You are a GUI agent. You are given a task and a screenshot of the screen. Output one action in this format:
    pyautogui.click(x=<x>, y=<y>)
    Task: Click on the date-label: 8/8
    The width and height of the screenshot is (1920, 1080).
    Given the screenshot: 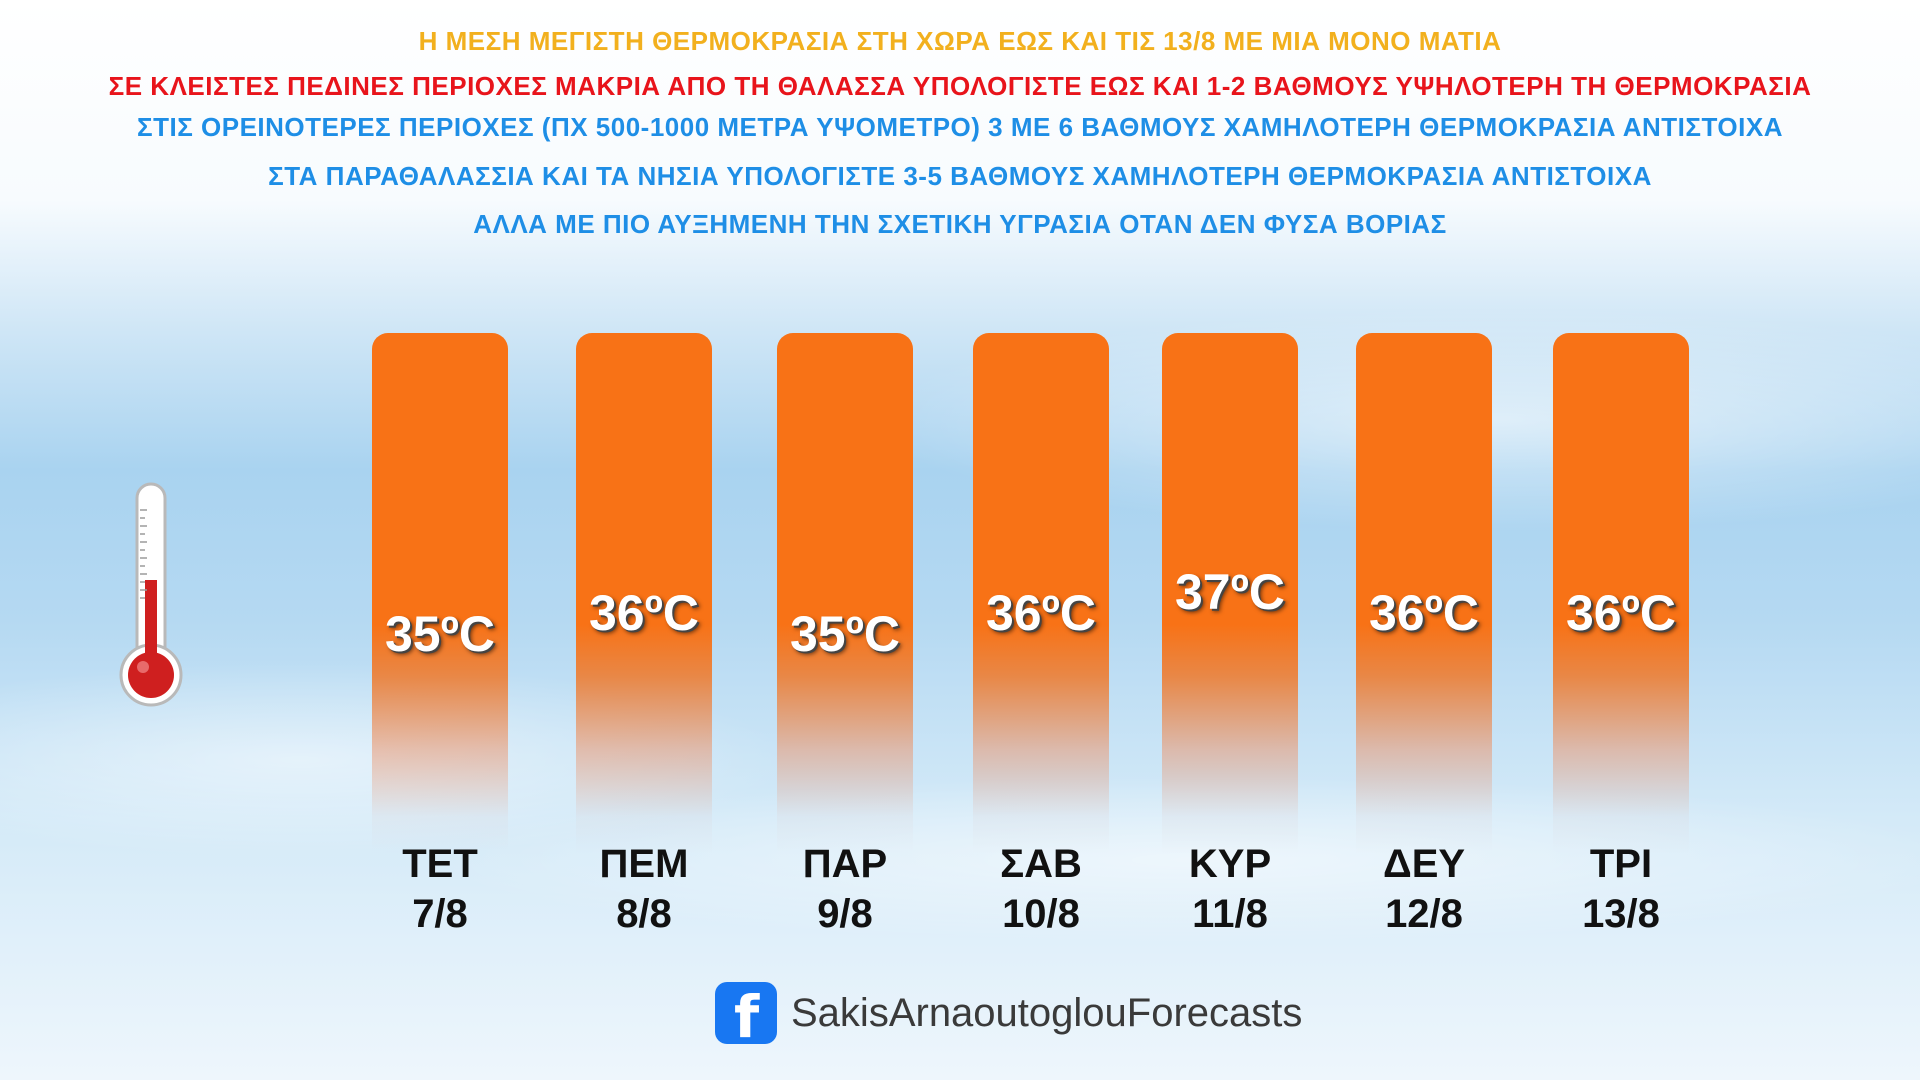 What is the action you would take?
    pyautogui.click(x=644, y=914)
    